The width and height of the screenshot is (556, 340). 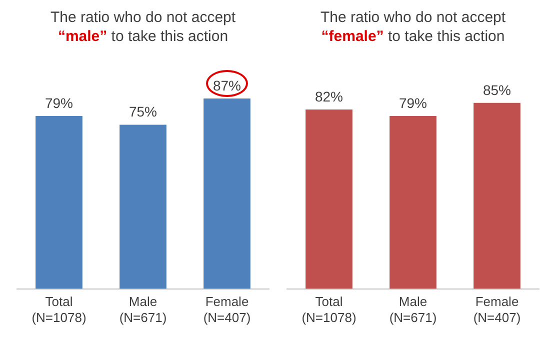 I want to click on data-label: 82%, so click(x=329, y=96).